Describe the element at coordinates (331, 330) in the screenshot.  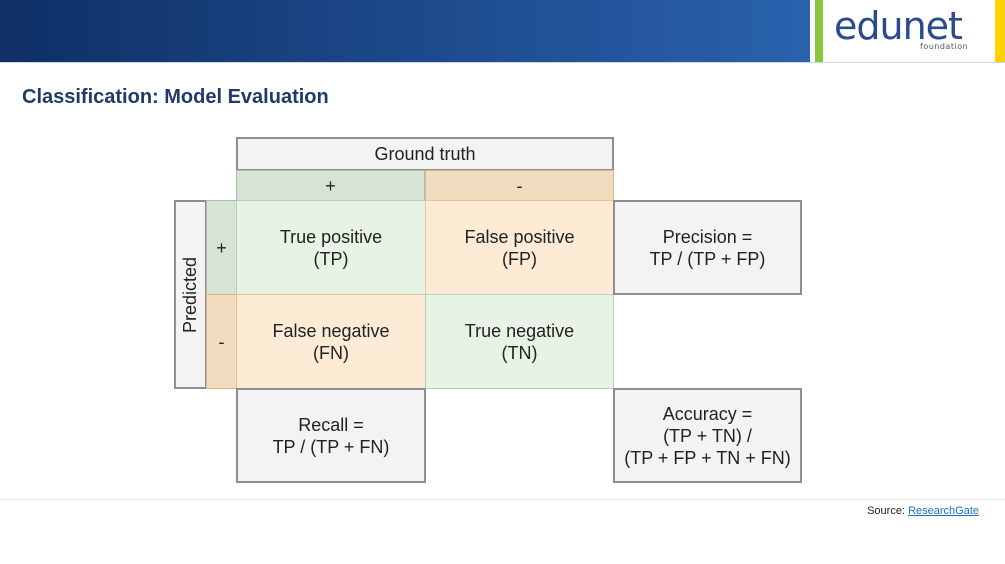
I see `fn-name: False negative` at that location.